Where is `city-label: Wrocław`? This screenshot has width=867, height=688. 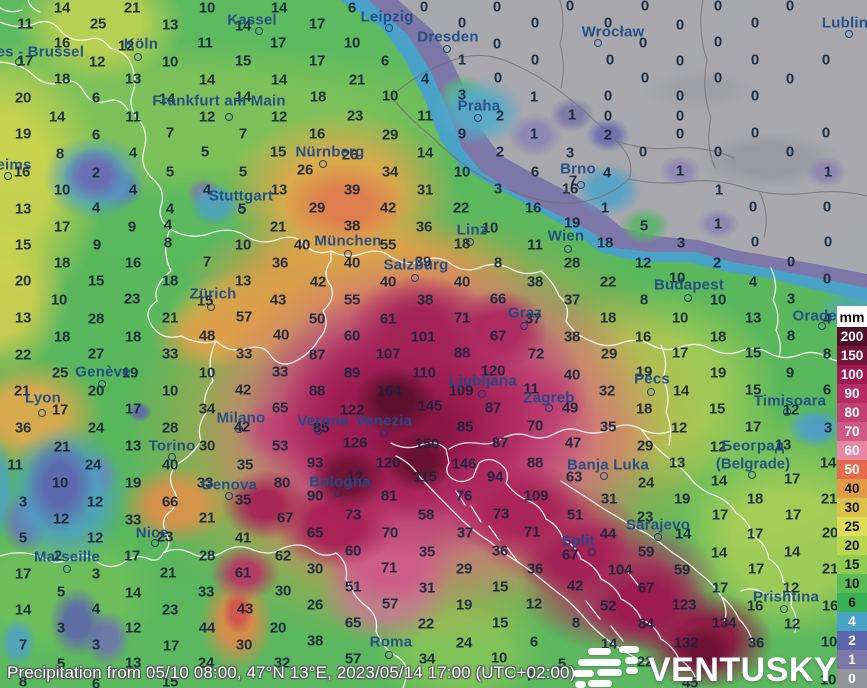 city-label: Wrocław is located at coordinates (613, 32).